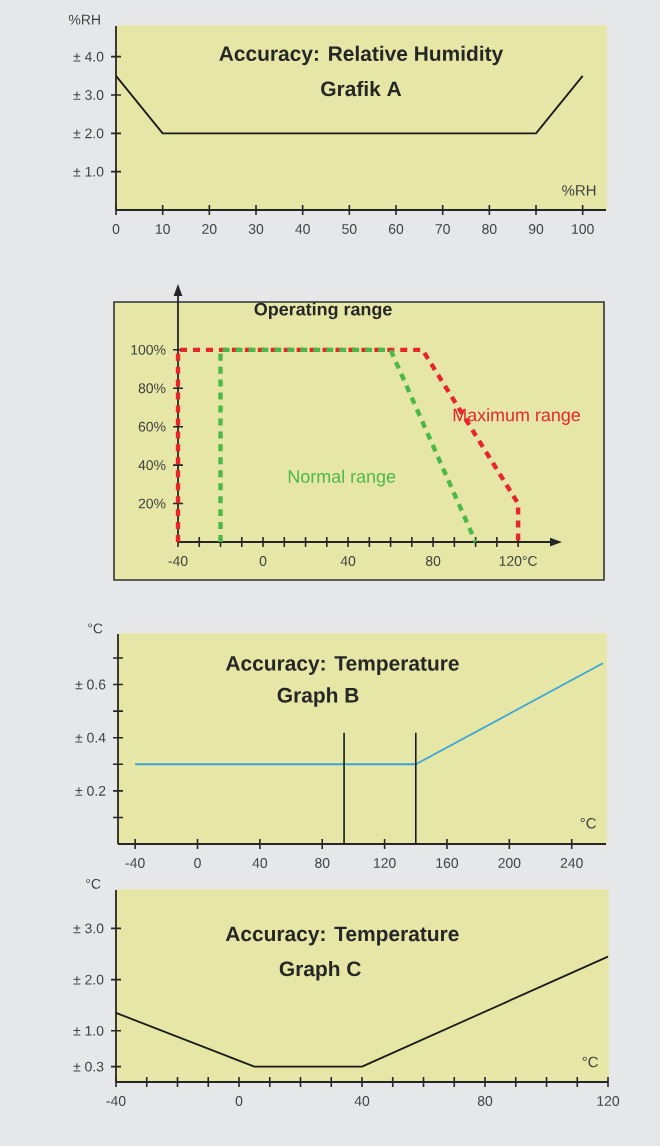 This screenshot has height=1146, width=660. What do you see at coordinates (361, 88) in the screenshot?
I see `text: Grafik A` at bounding box center [361, 88].